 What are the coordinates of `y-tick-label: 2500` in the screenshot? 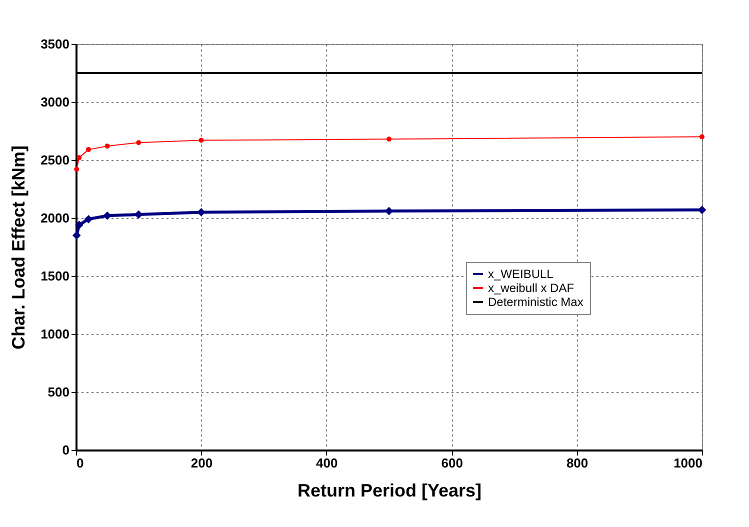 It's located at (55, 160).